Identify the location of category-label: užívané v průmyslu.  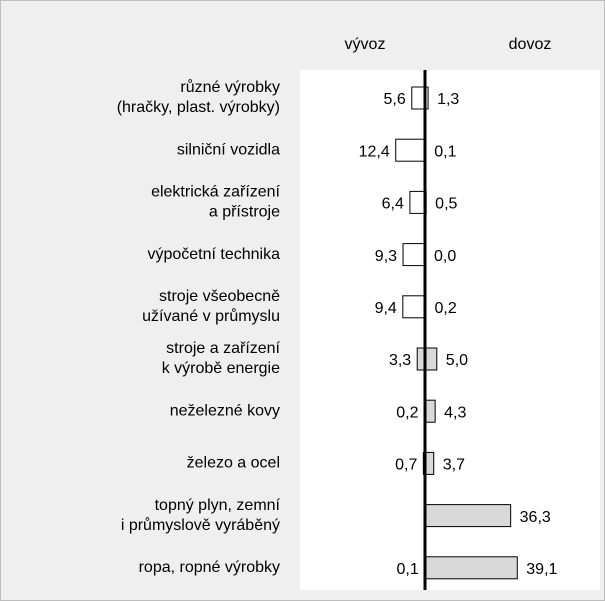
(211, 316).